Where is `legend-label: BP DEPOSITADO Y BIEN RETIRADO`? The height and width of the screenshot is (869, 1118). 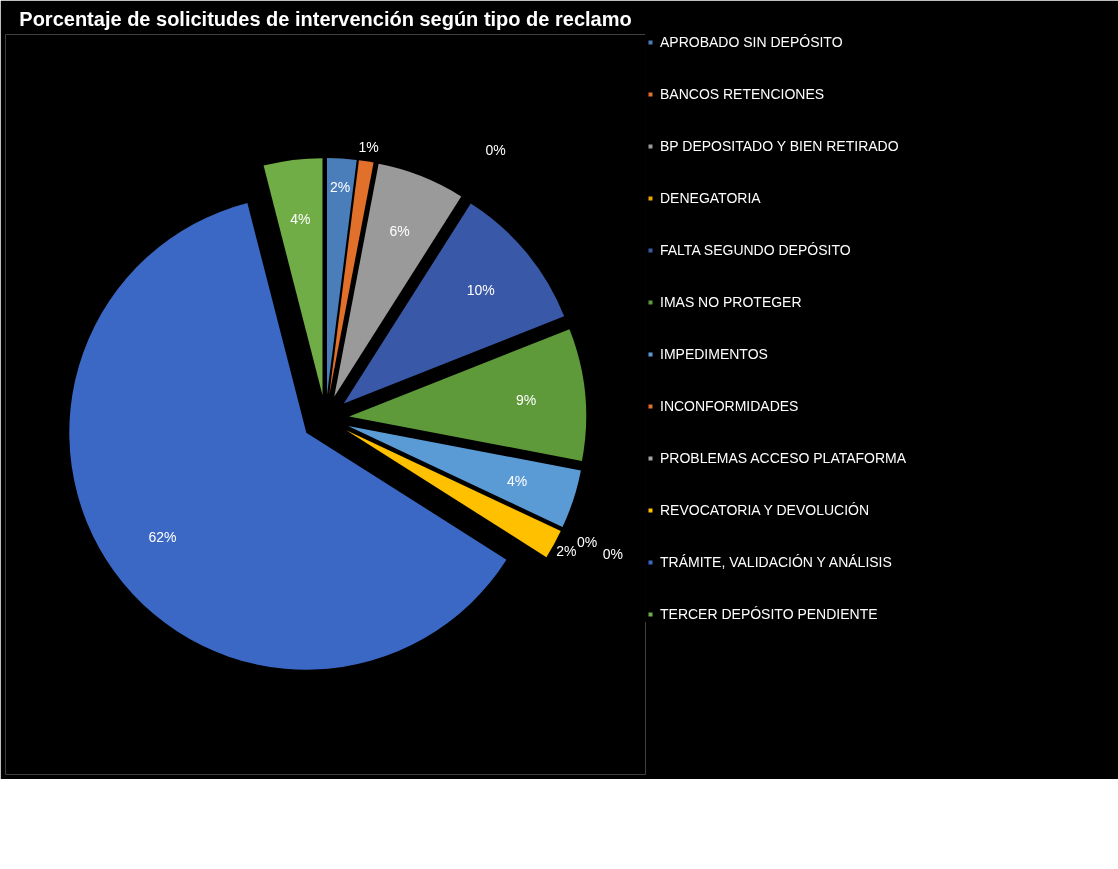
legend-label: BP DEPOSITADO Y BIEN RETIRADO is located at coordinates (779, 146).